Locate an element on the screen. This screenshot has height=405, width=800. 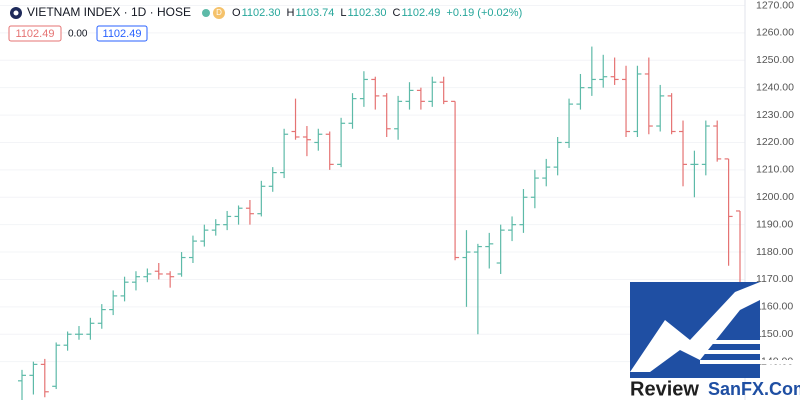
legend-key: C is located at coordinates (397, 13).